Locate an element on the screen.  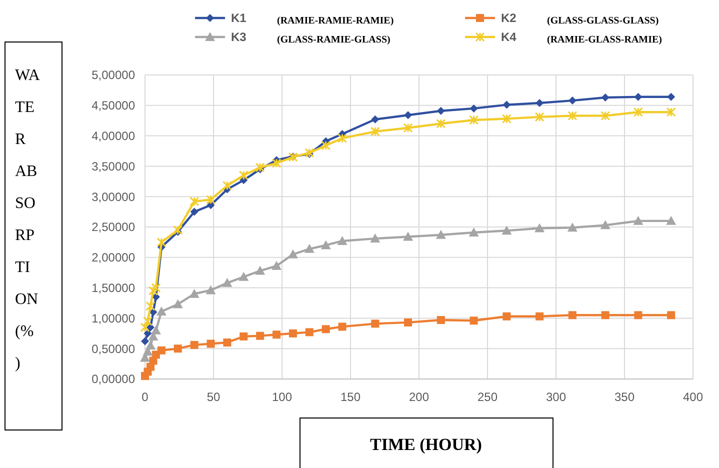
text: (RAMIE-RAMIE-RAMIE) is located at coordinates (335, 21).